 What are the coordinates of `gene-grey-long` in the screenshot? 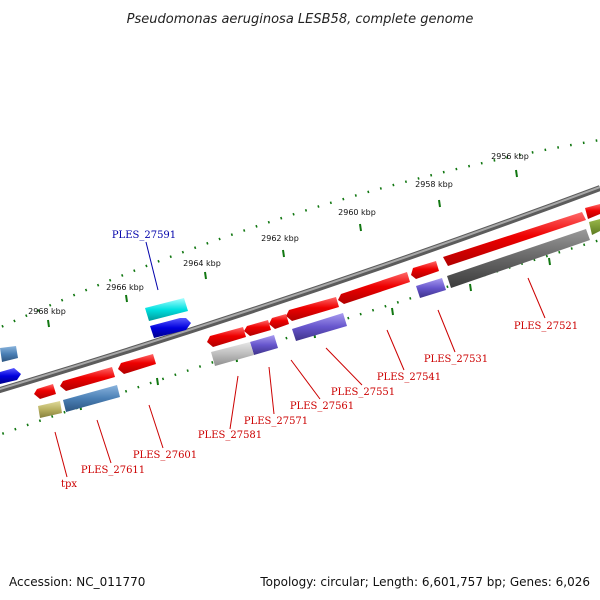 It's located at (518, 258).